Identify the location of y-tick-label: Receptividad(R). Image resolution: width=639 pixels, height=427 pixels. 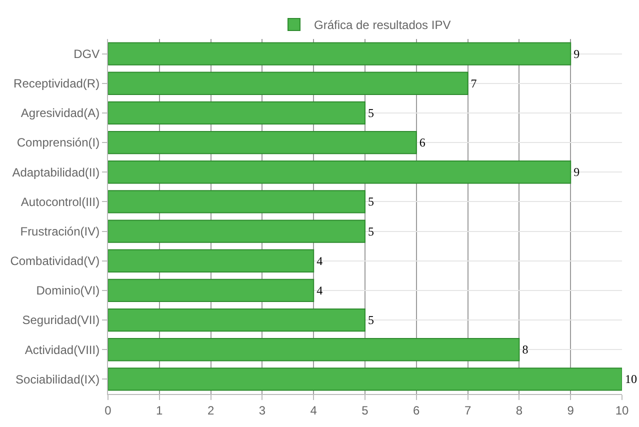
(57, 83).